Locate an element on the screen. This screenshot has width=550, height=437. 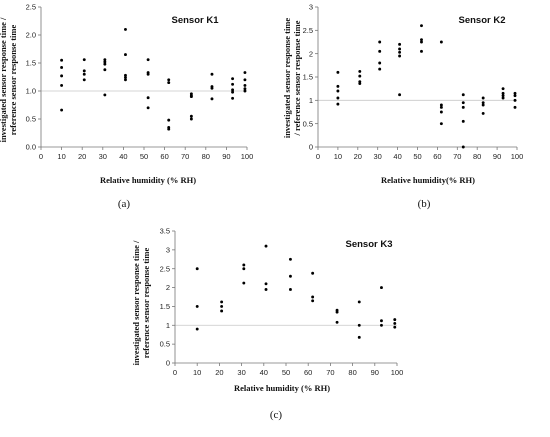
x-tick-label: 60 is located at coordinates (437, 156).